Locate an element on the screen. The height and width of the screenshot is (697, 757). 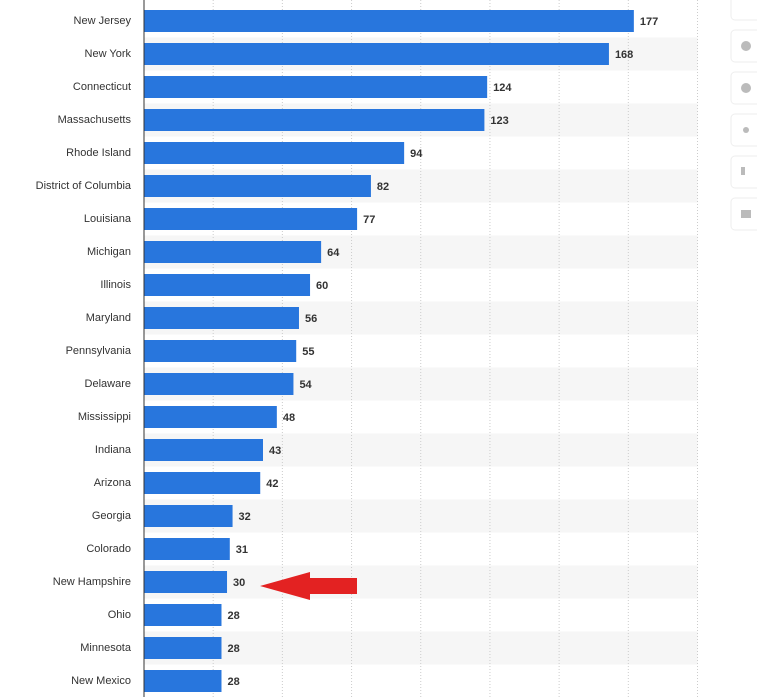
sidebar is located at coordinates (743, 115).